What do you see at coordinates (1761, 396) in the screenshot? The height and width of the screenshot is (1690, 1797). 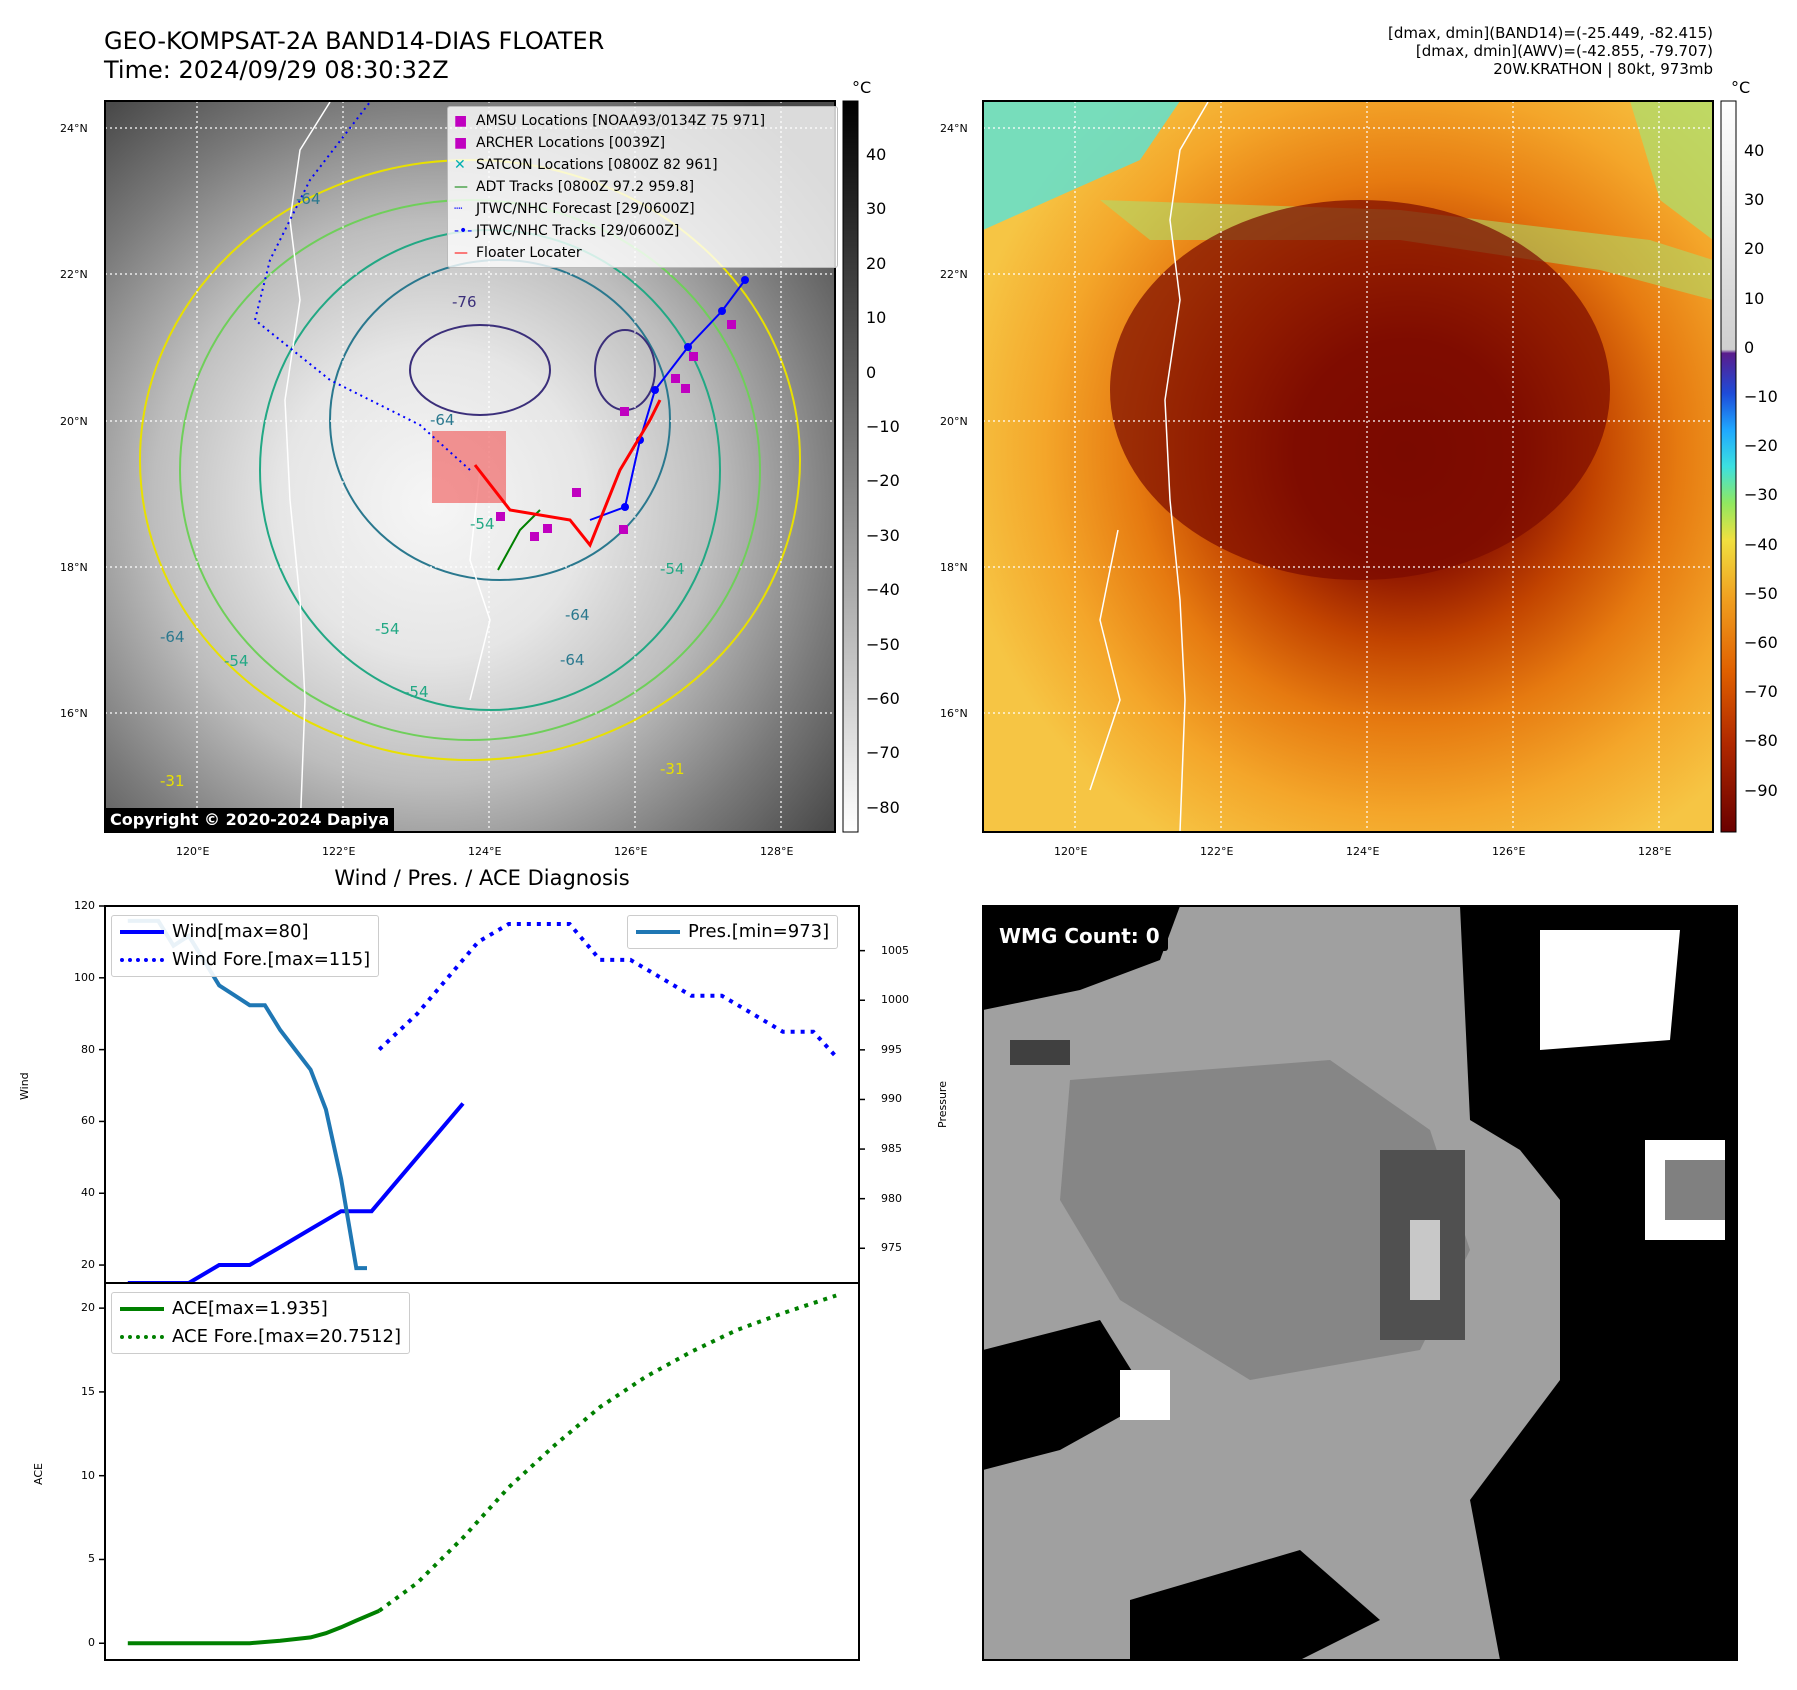 I see `colorbar-right-tick: −10` at bounding box center [1761, 396].